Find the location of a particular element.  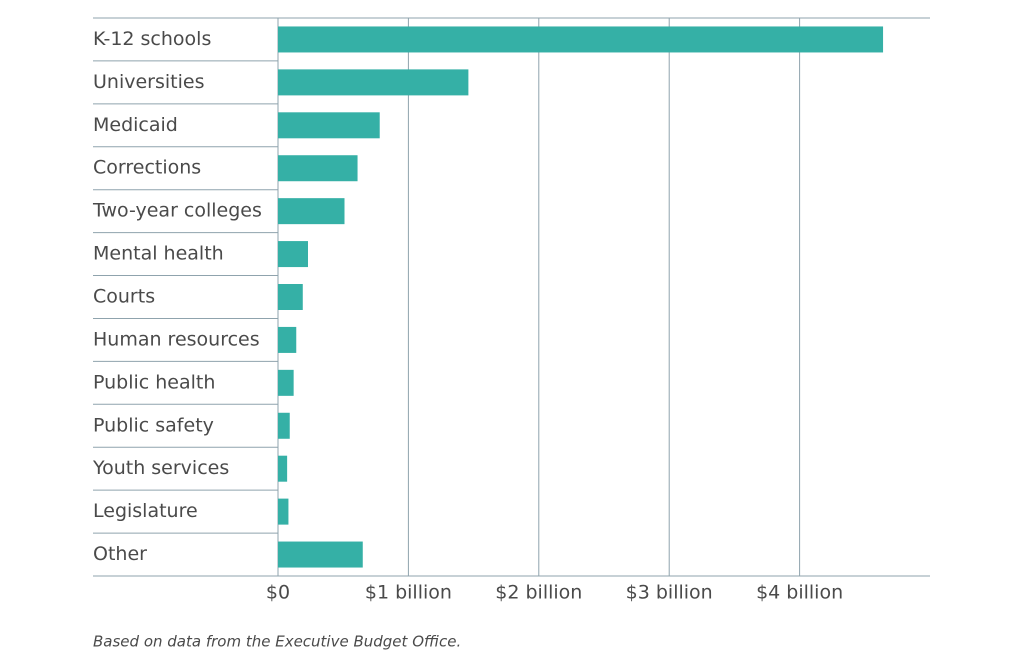

x-tick-label: $2 billion is located at coordinates (538, 593).